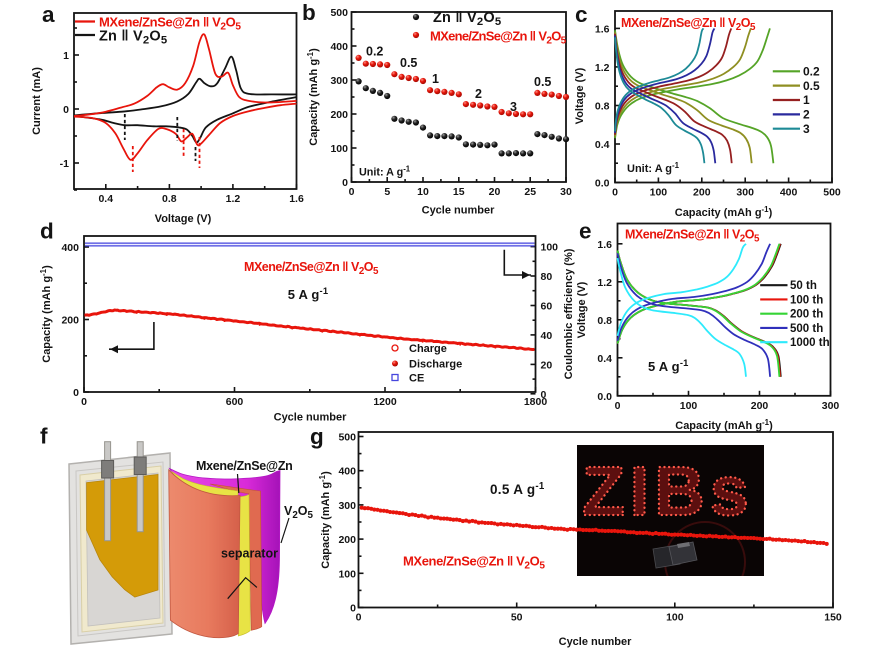 Image resolution: width=889 pixels, height=651 pixels. What do you see at coordinates (235, 402) in the screenshot?
I see `svg-text: 600` at bounding box center [235, 402].